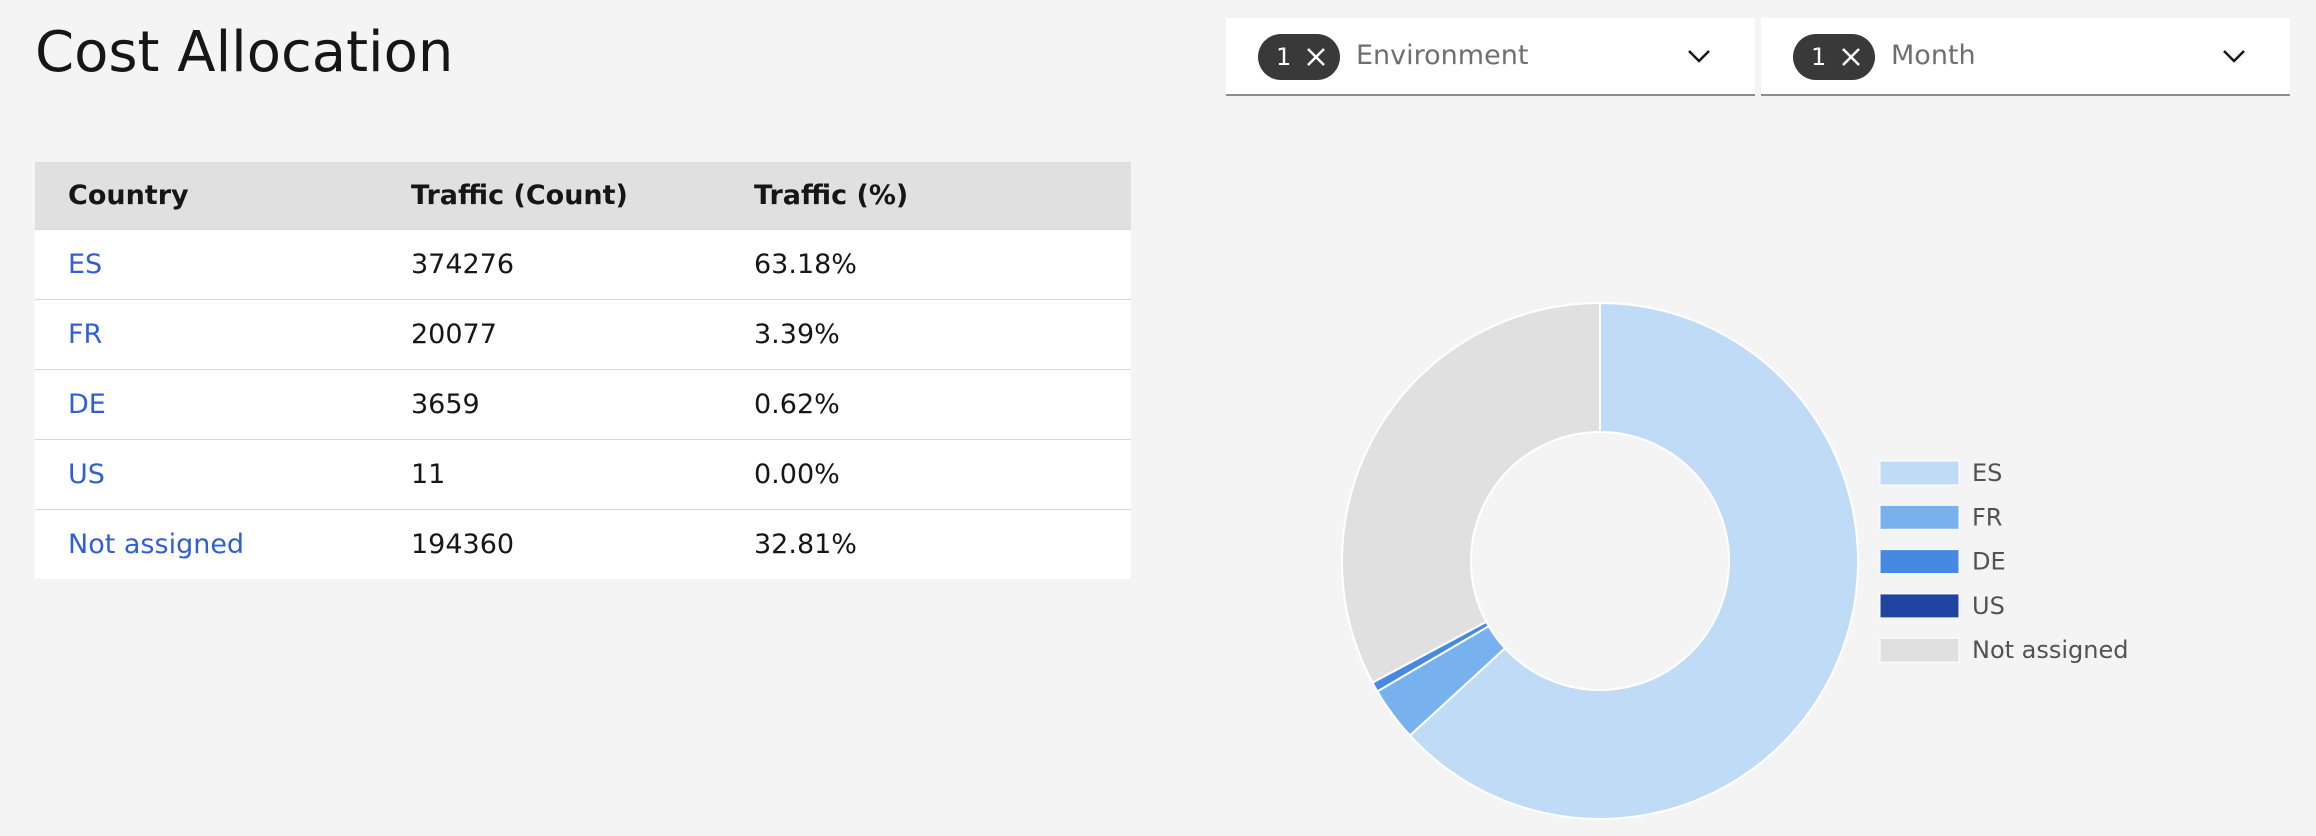 This screenshot has height=836, width=2316. What do you see at coordinates (2050, 650) in the screenshot?
I see `legend-label: Not assigned` at bounding box center [2050, 650].